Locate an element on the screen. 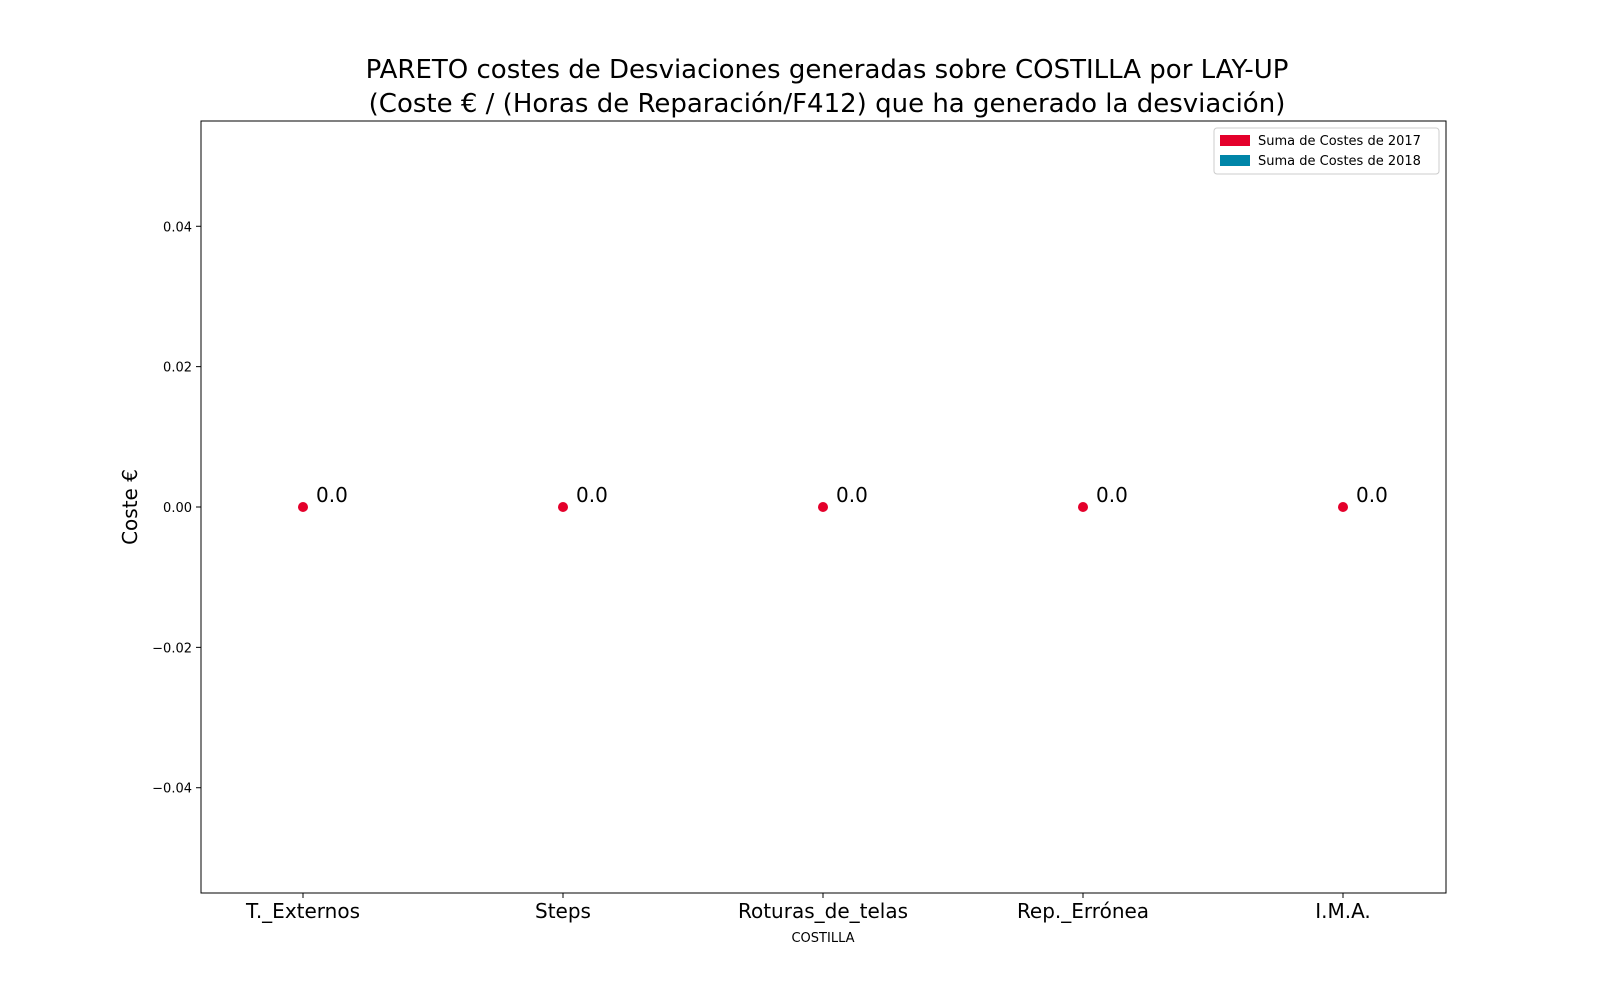  legend-box is located at coordinates (1326, 151).